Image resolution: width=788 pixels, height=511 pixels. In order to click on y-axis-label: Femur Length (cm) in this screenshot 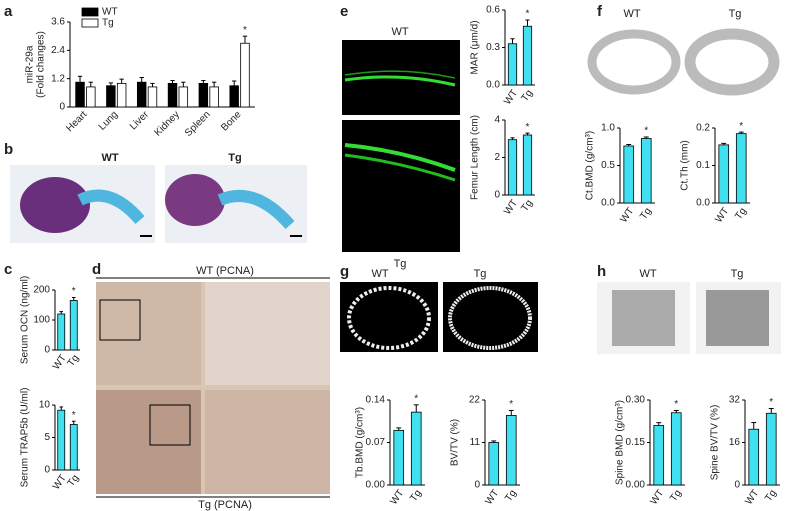, I will do `click(475, 157)`.